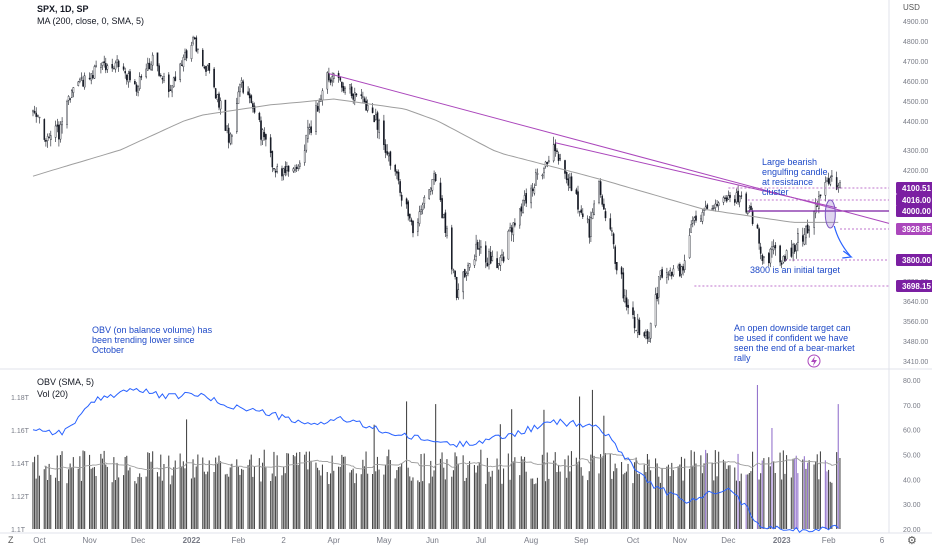 The width and height of the screenshot is (932, 555). What do you see at coordinates (20, 431) in the screenshot?
I see `obv-tick-1.16T: 1.16T` at bounding box center [20, 431].